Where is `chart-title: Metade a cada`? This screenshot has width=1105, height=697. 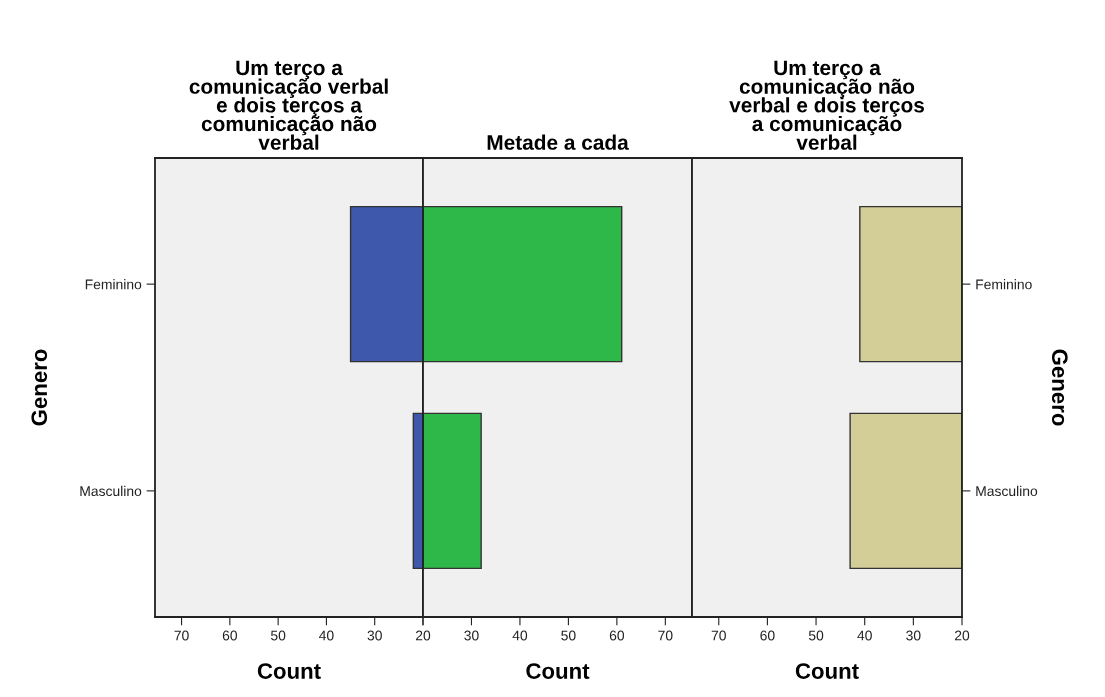
chart-title: Metade a cada is located at coordinates (558, 142).